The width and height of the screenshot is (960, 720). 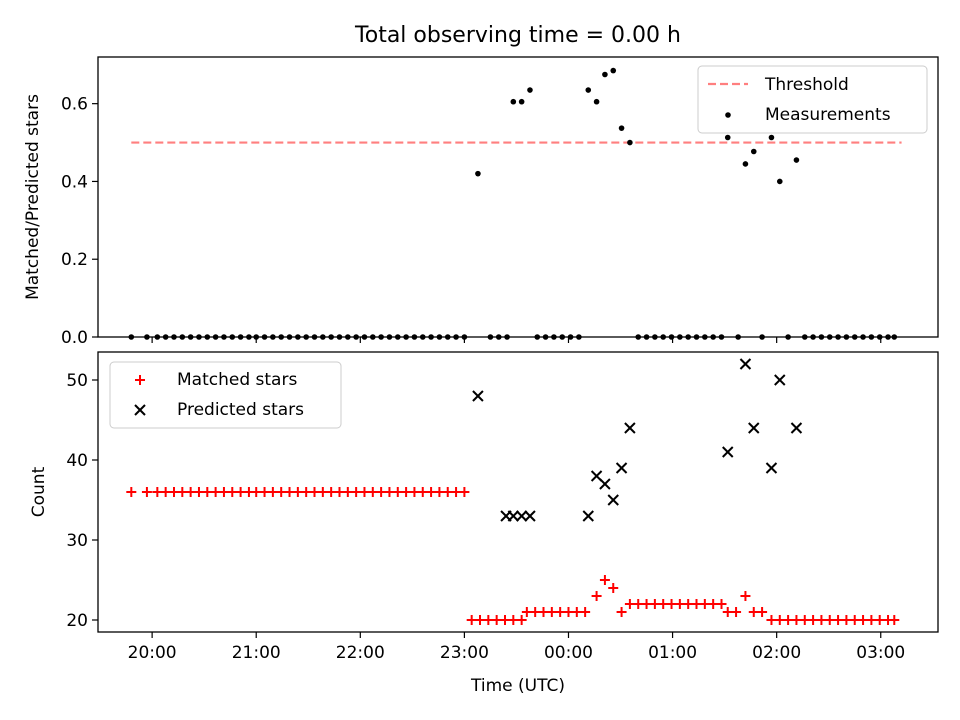 I want to click on xtick-label-3: 23:00, so click(x=464, y=653).